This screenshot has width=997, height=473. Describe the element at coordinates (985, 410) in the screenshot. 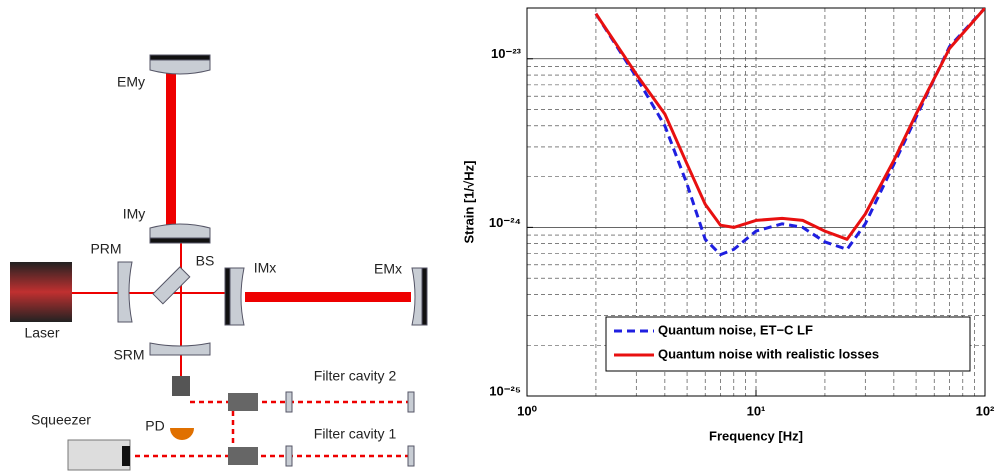

I see `x-tick-label: 10²` at that location.